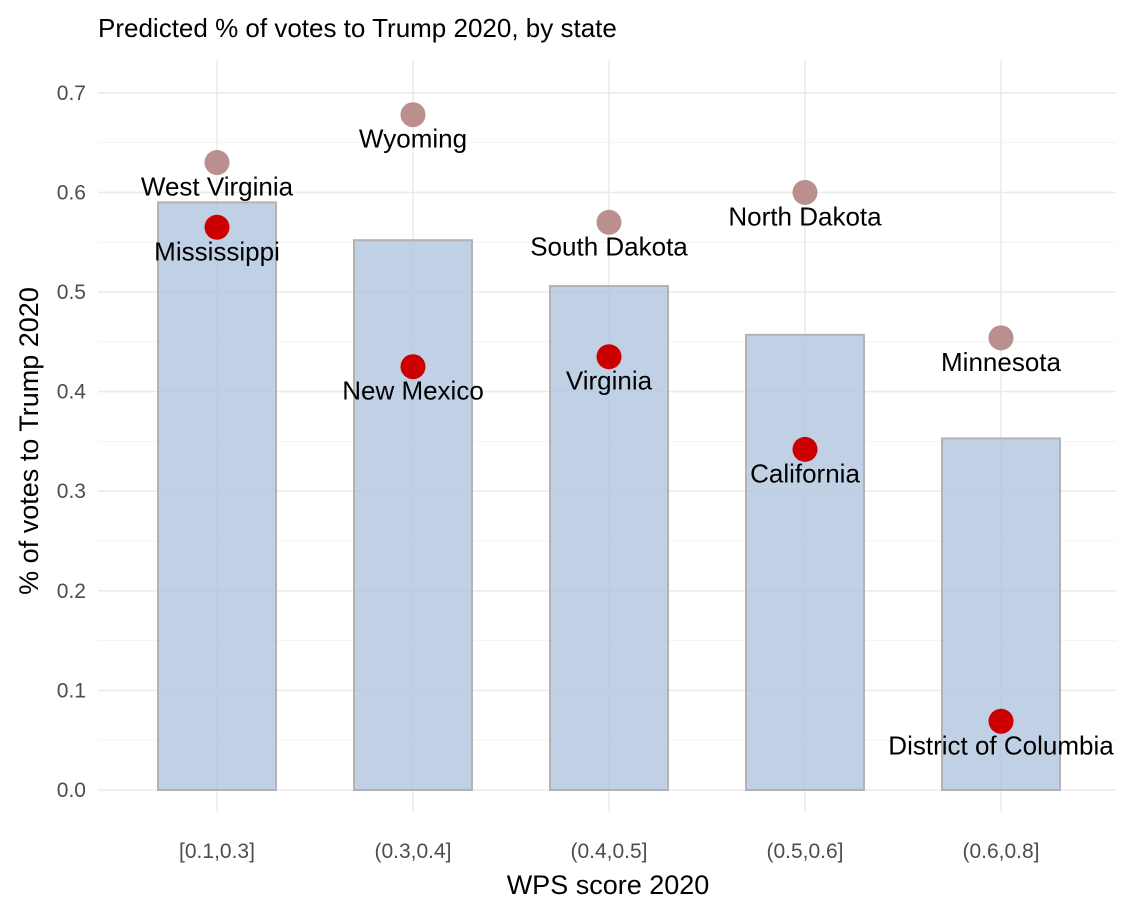 The height and width of the screenshot is (914, 1133). What do you see at coordinates (413, 391) in the screenshot?
I see `point-label: New Mexico` at bounding box center [413, 391].